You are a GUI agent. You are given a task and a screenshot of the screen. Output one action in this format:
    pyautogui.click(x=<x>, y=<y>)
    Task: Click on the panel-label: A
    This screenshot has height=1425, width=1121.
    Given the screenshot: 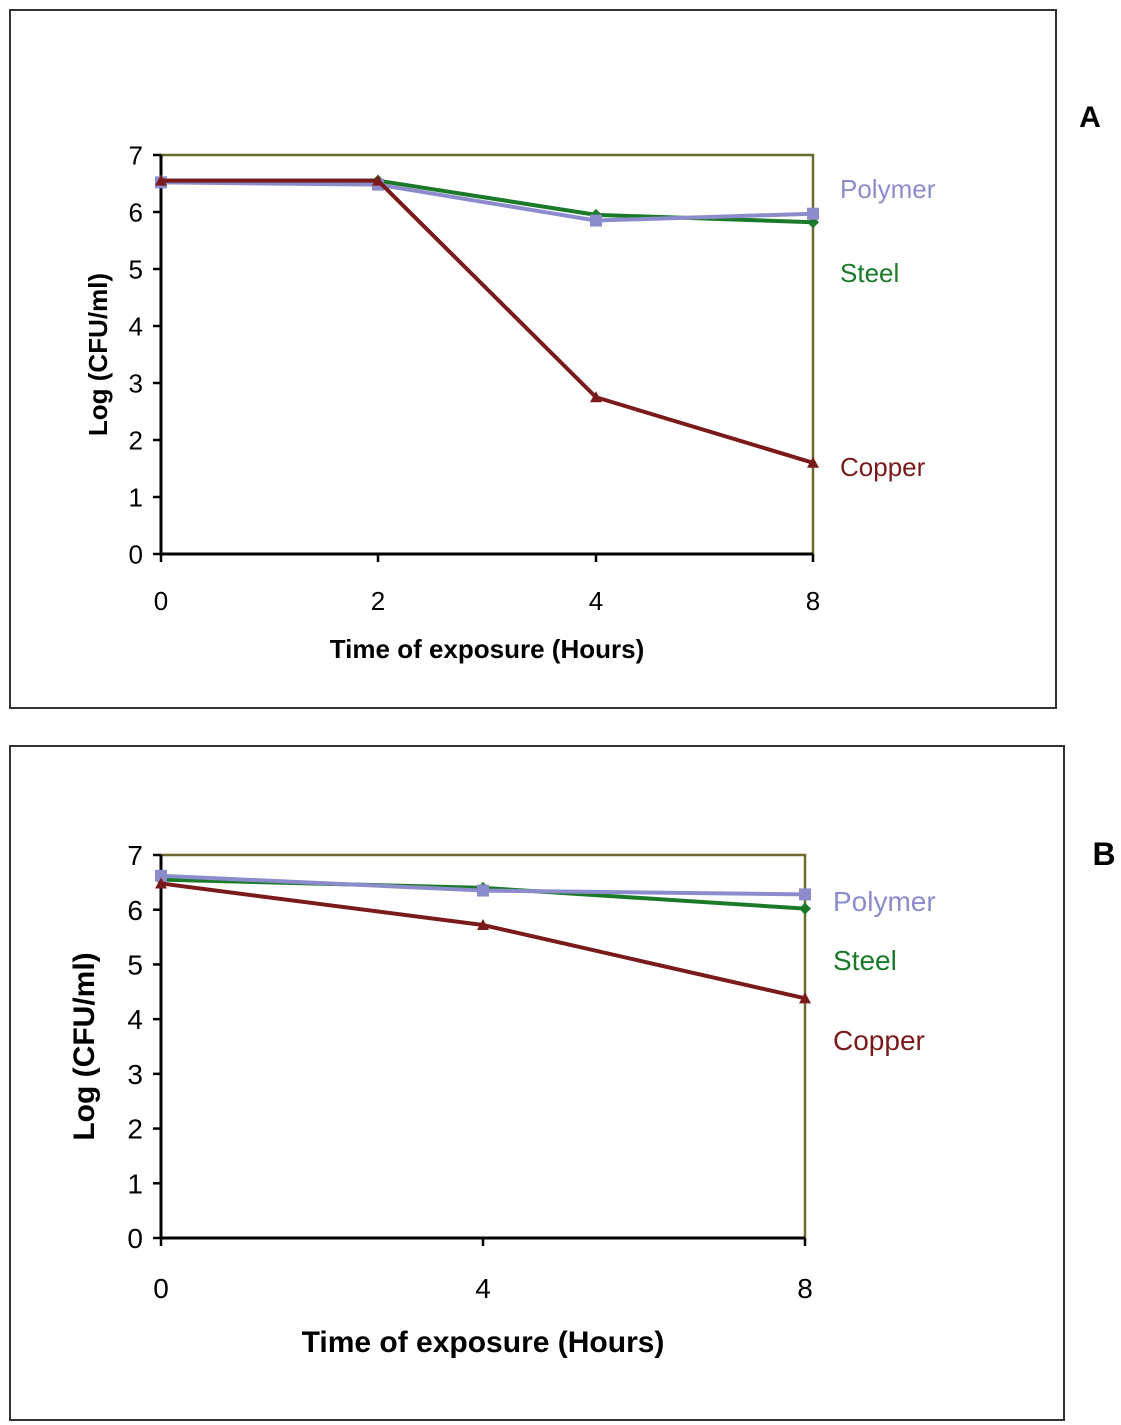 What is the action you would take?
    pyautogui.click(x=1090, y=117)
    